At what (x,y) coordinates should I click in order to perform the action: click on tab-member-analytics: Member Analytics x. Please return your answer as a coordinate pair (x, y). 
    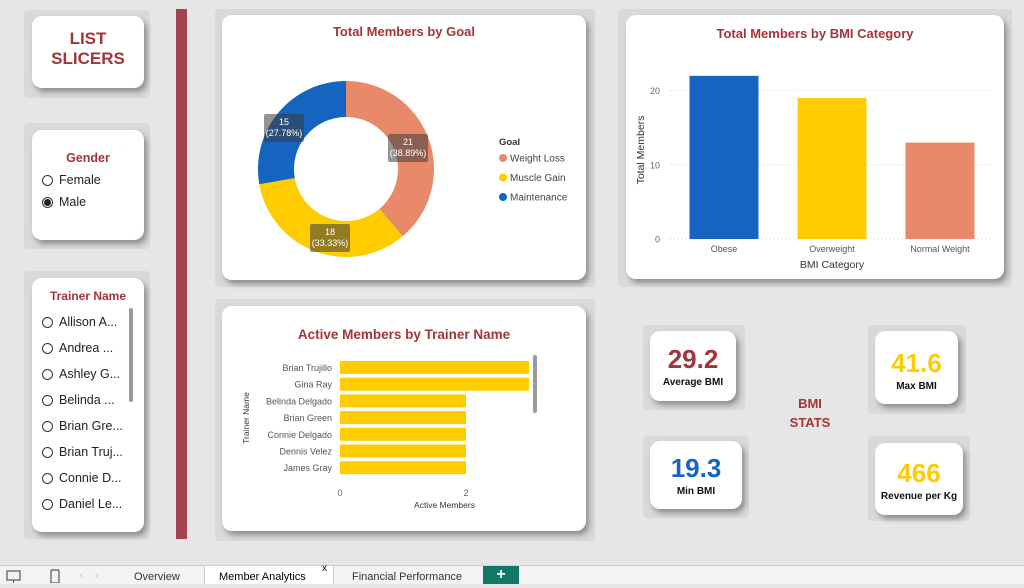
    Looking at the image, I should click on (269, 573).